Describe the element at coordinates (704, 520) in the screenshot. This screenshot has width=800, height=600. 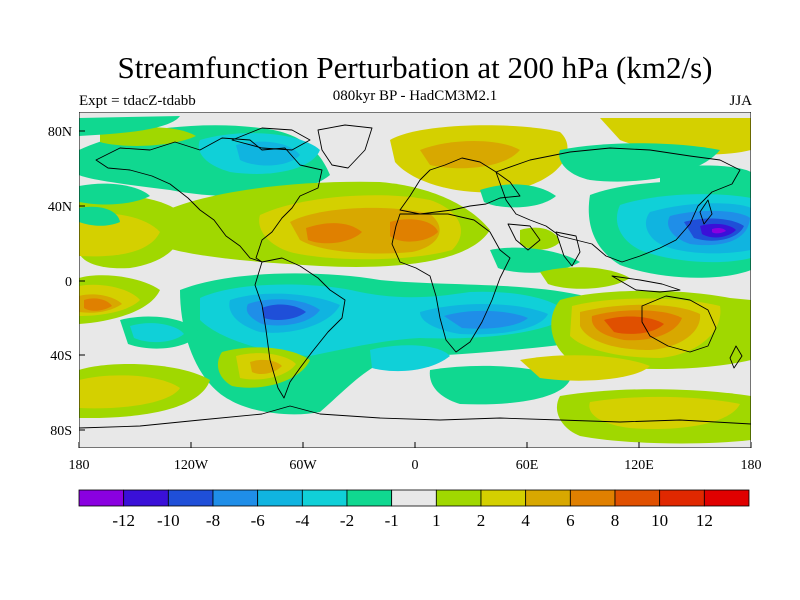
I see `colorbar-label: 12` at that location.